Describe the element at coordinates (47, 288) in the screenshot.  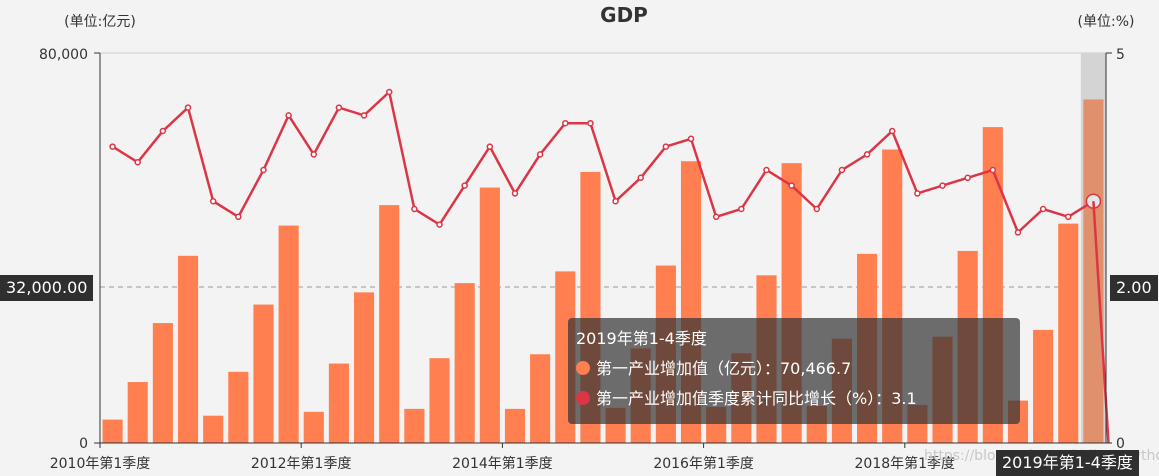
I see `y-left-pointer-label: 32,000.00` at that location.